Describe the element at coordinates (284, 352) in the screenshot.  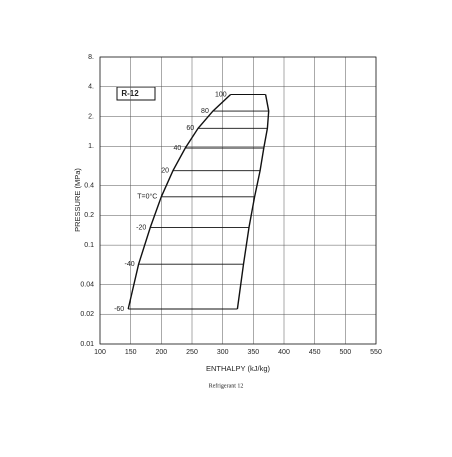
I see `x-tick-label: 400` at that location.